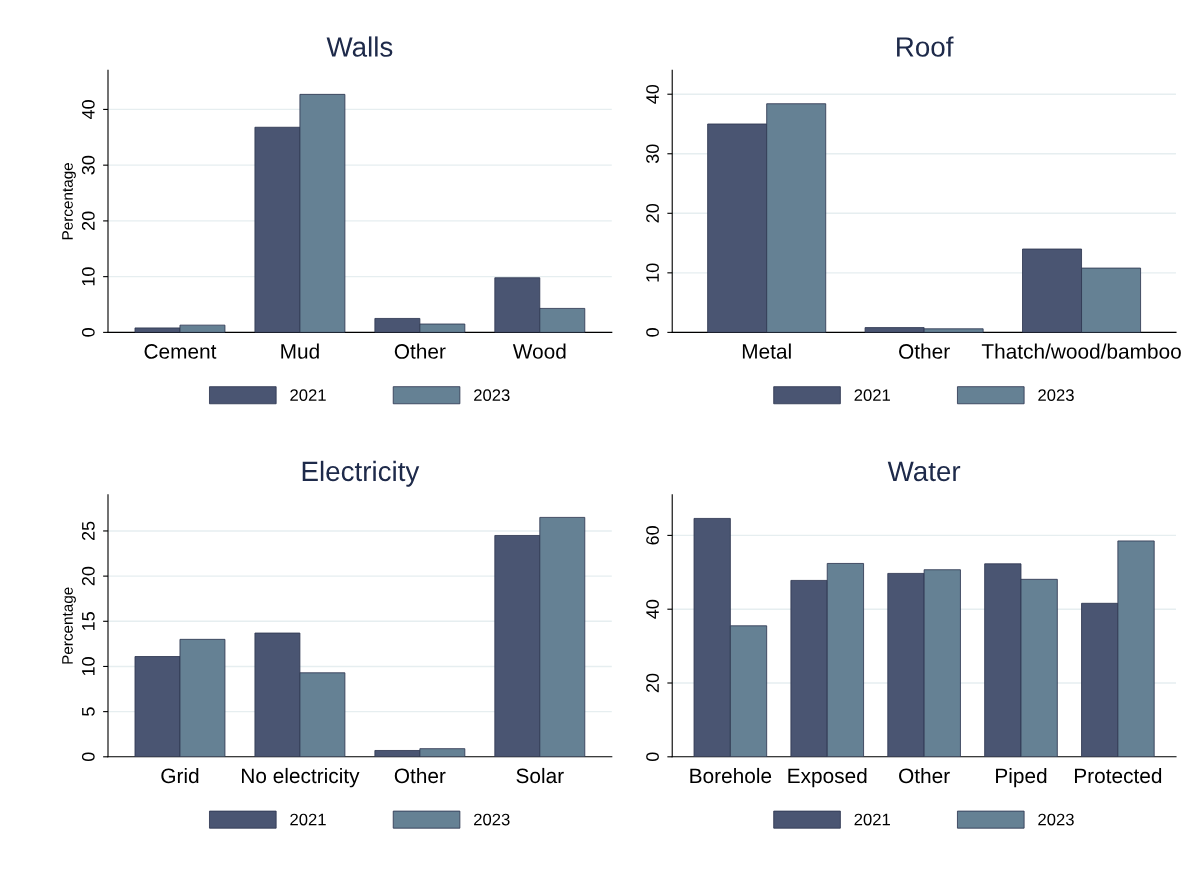 This screenshot has width=1200, height=880. Describe the element at coordinates (766, 351) in the screenshot. I see `x-tick-label: Metal` at that location.